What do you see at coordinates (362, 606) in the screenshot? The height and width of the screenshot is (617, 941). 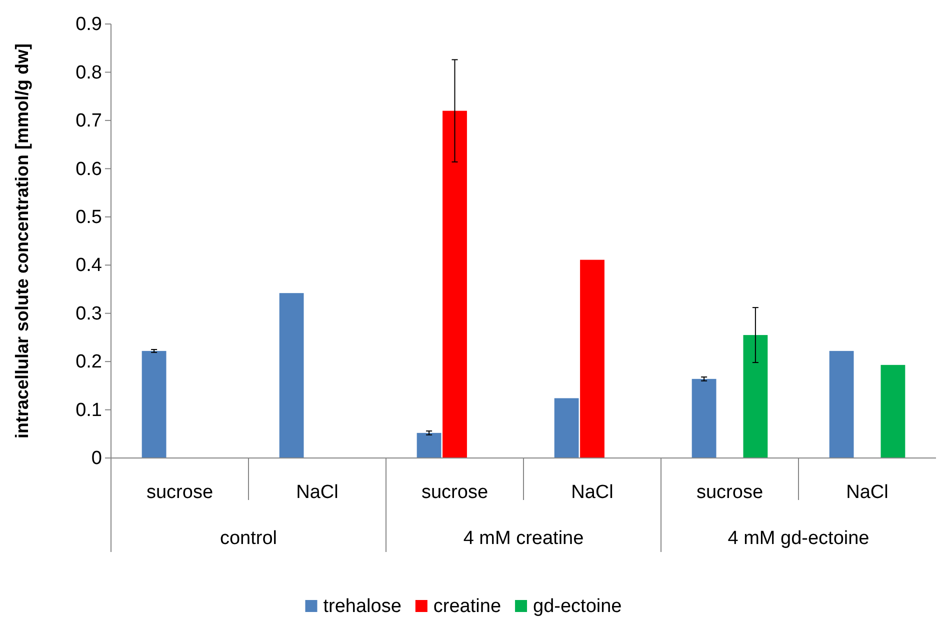 I see `legend-label: trehalose` at bounding box center [362, 606].